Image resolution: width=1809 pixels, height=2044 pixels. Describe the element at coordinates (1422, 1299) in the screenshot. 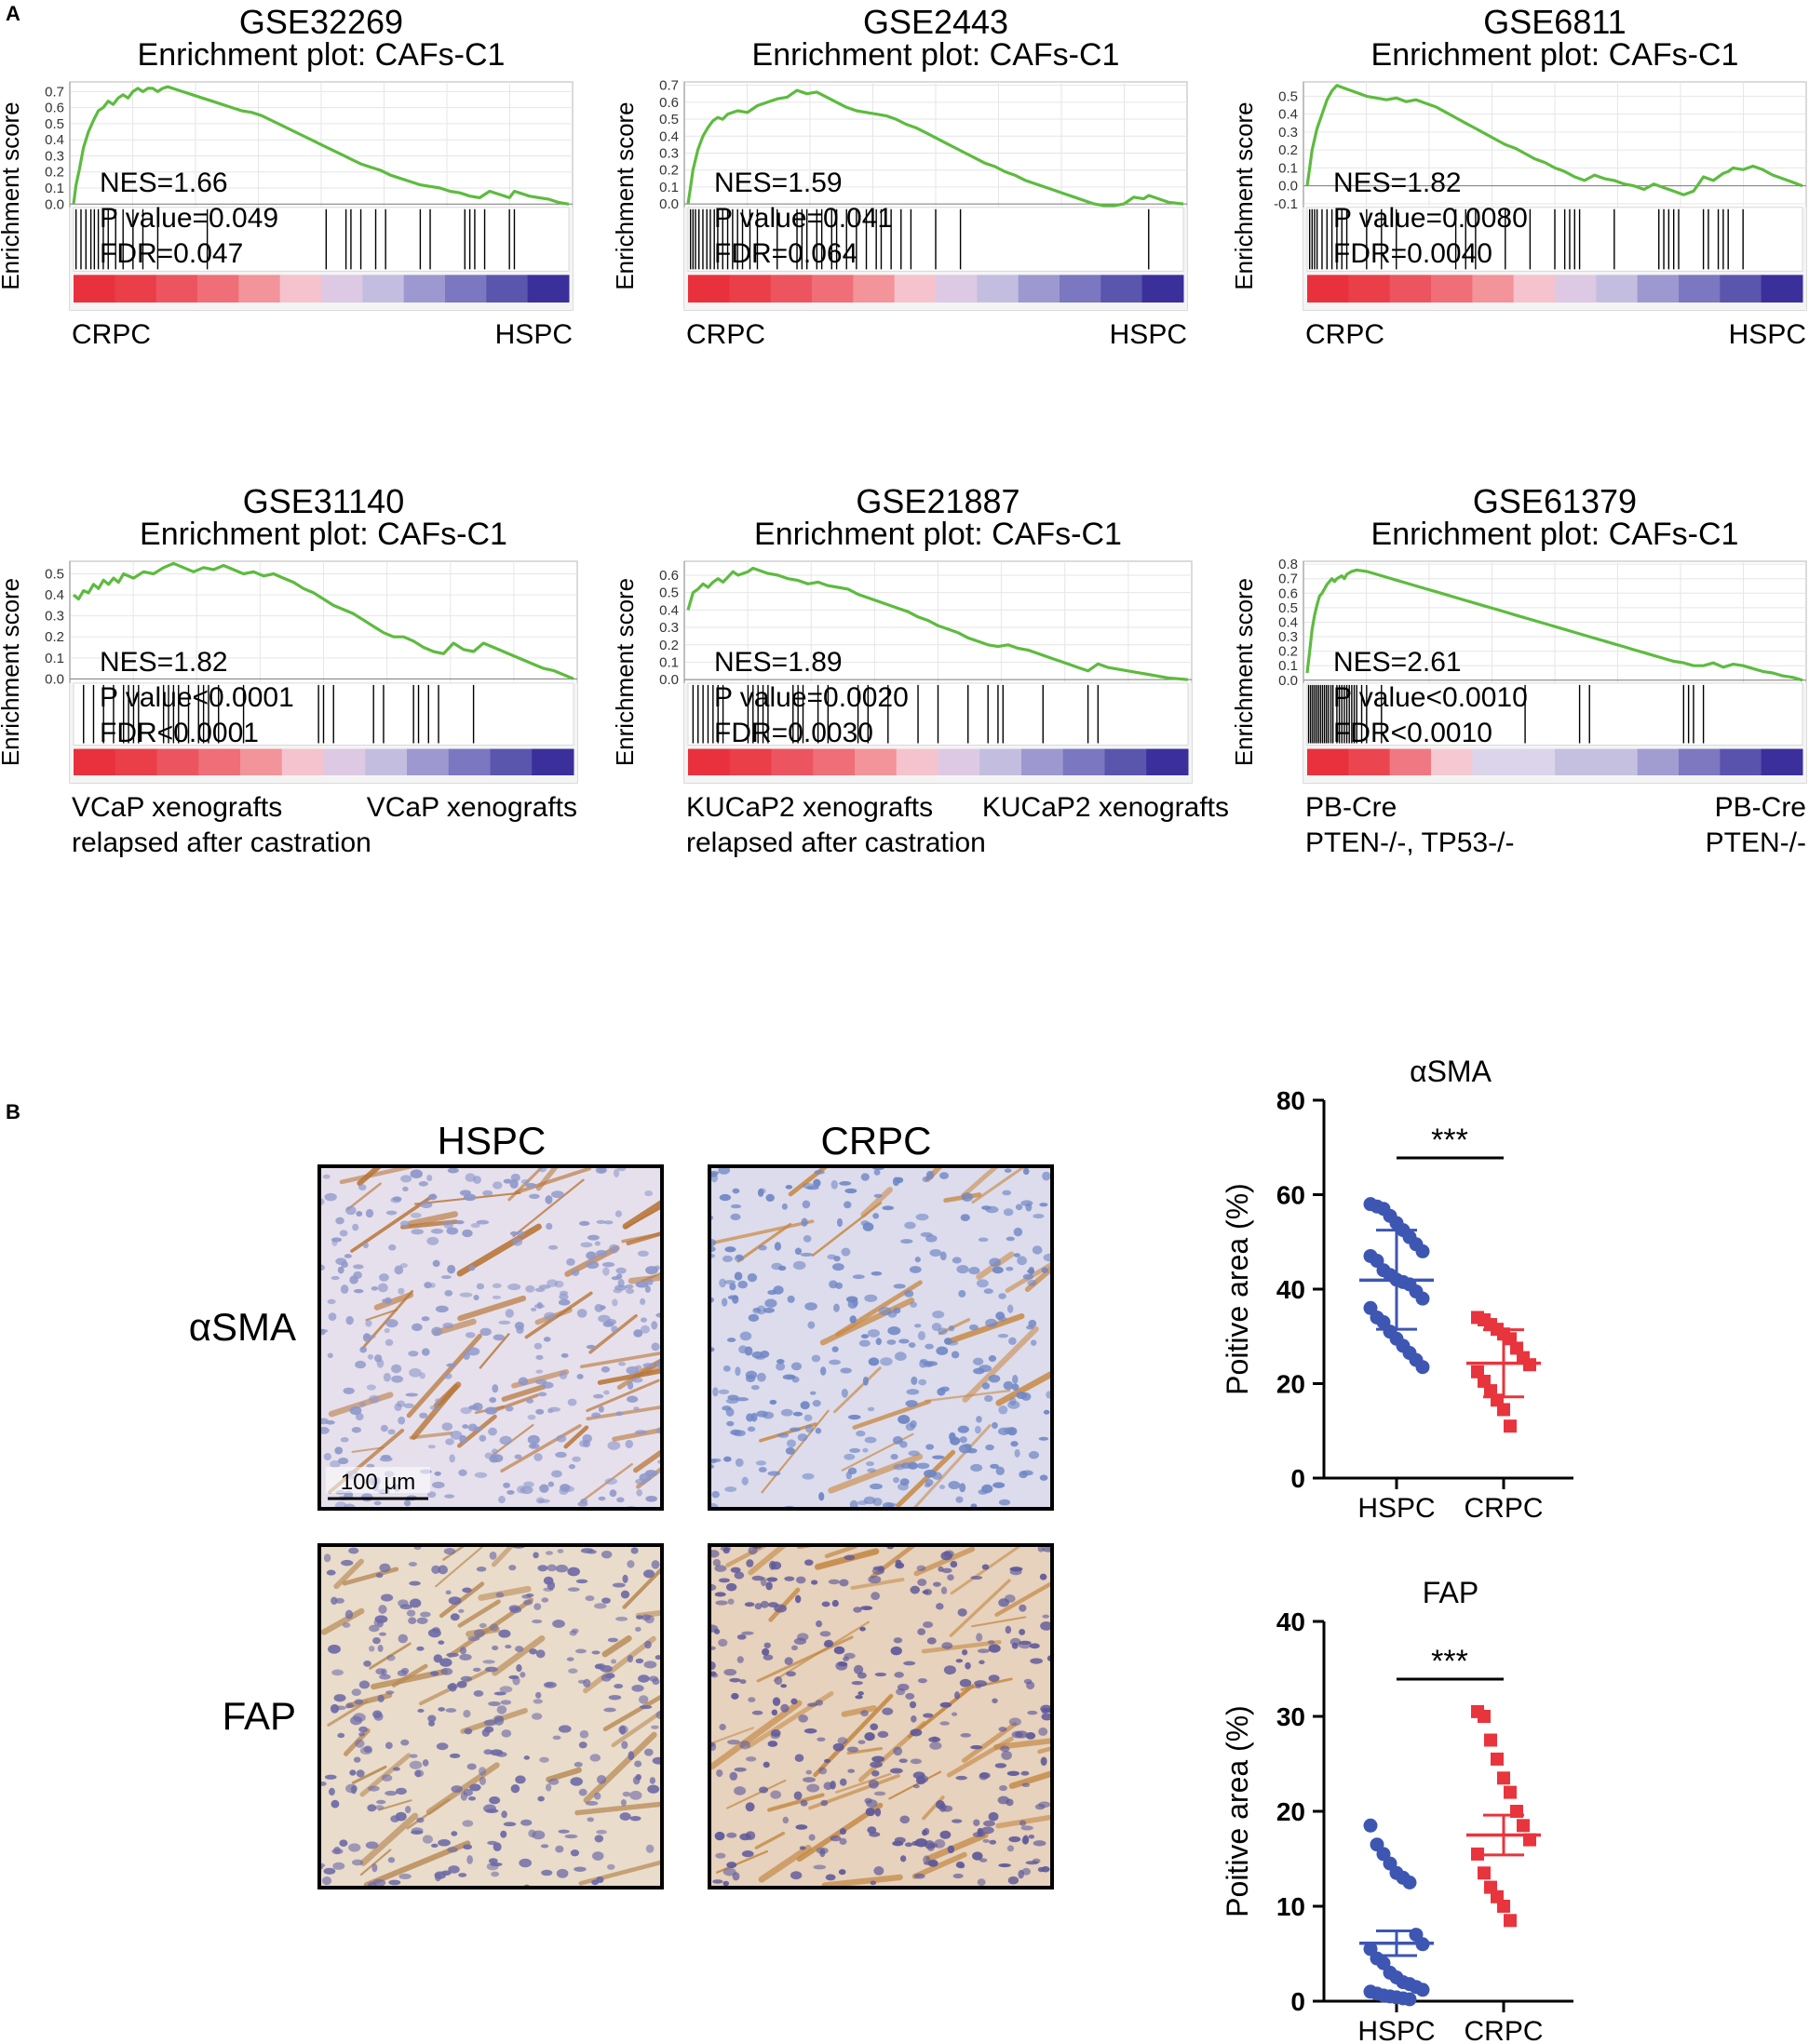

I see `data-point` at that location.